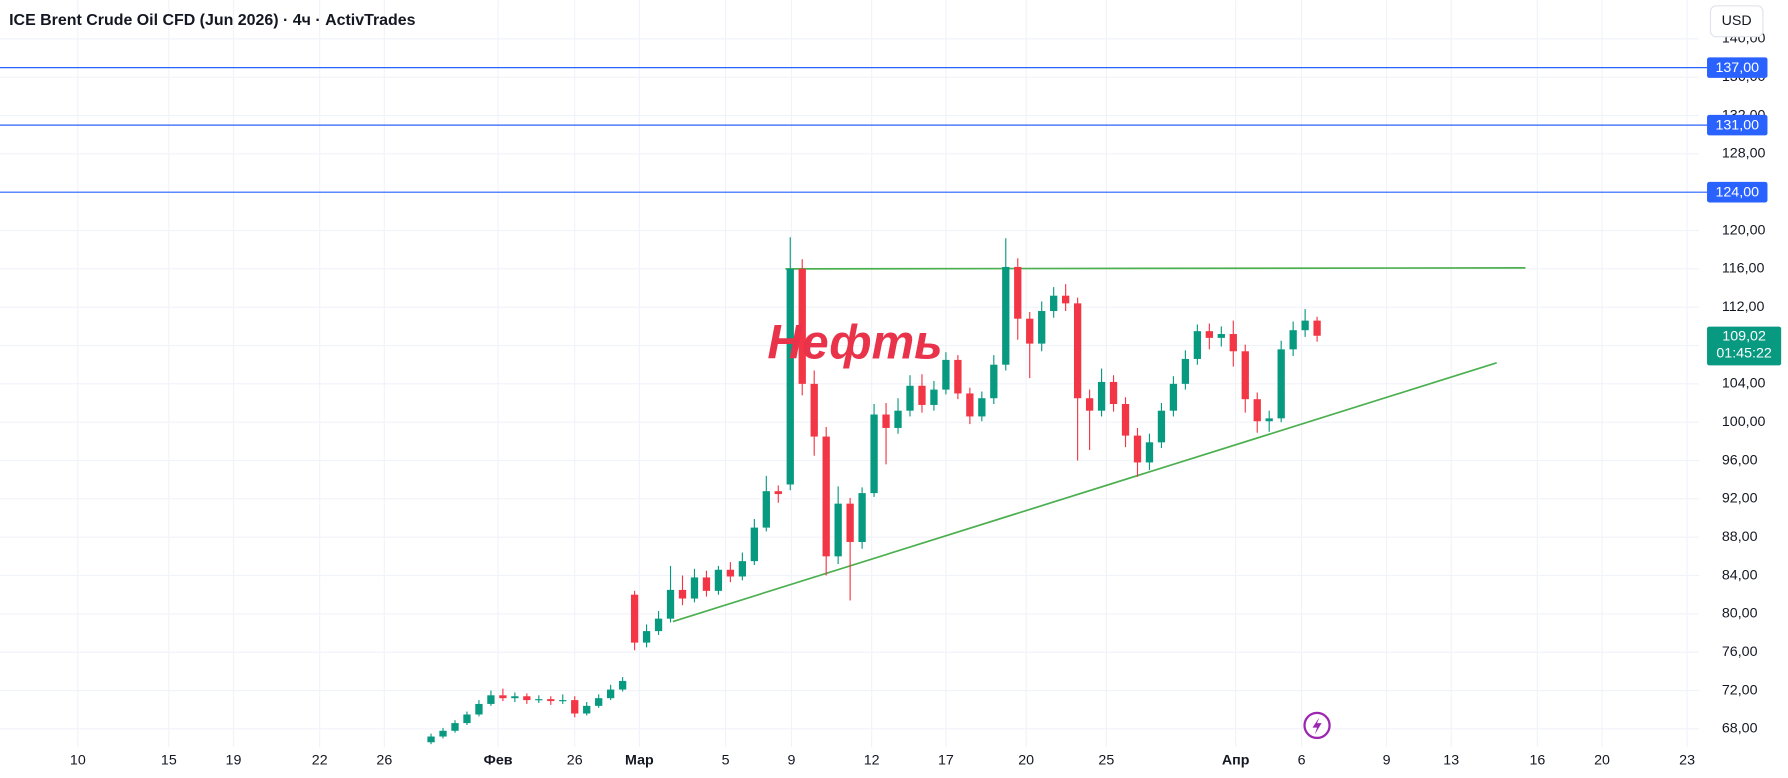  Describe the element at coordinates (234, 761) in the screenshot. I see `x-tick-label: 19` at that location.